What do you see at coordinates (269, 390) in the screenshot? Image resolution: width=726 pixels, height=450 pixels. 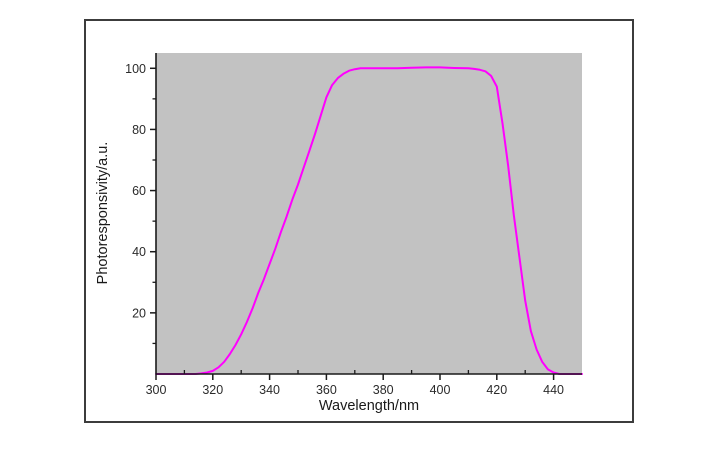 I see `x-tick-label: 340` at bounding box center [269, 390].